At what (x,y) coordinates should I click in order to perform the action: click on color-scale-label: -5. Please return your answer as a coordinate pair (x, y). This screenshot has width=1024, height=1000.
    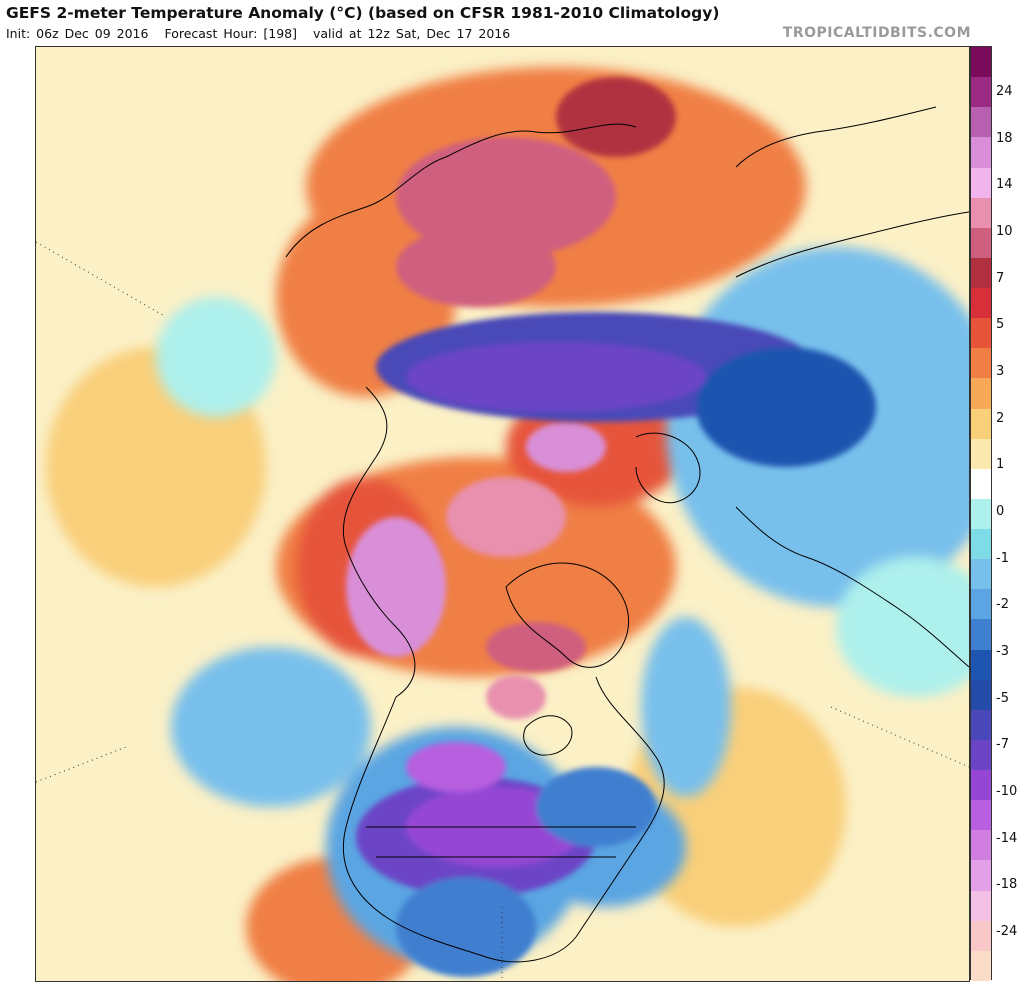
    Looking at the image, I should click on (1002, 698).